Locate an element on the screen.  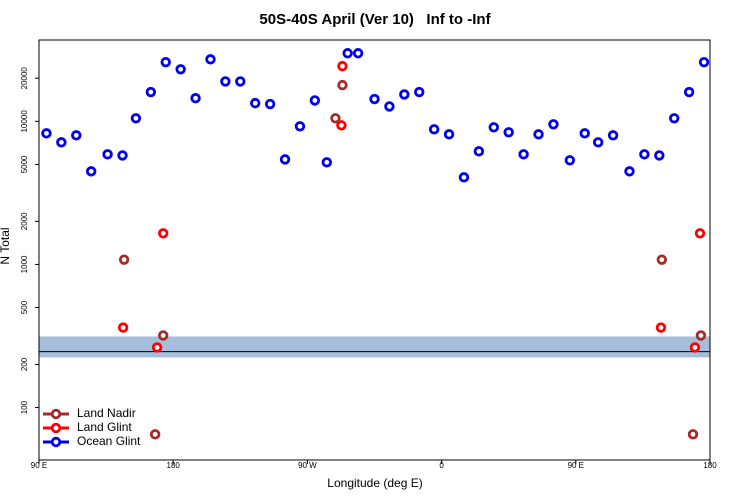
y-tick-label: 100 is located at coordinates (24, 407).